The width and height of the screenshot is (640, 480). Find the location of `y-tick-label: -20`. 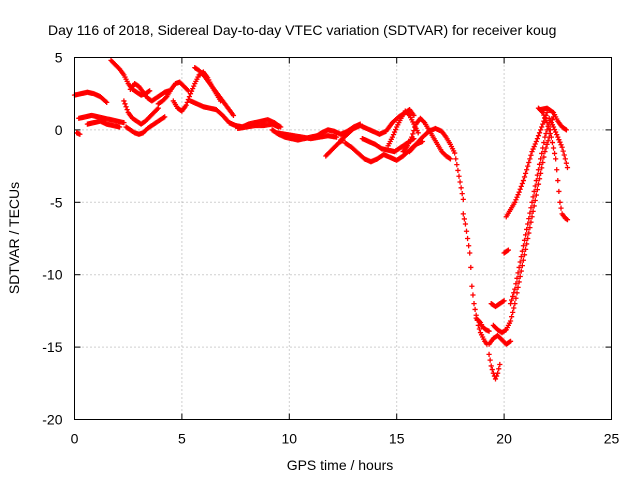

y-tick-label: -20 is located at coordinates (52, 420).